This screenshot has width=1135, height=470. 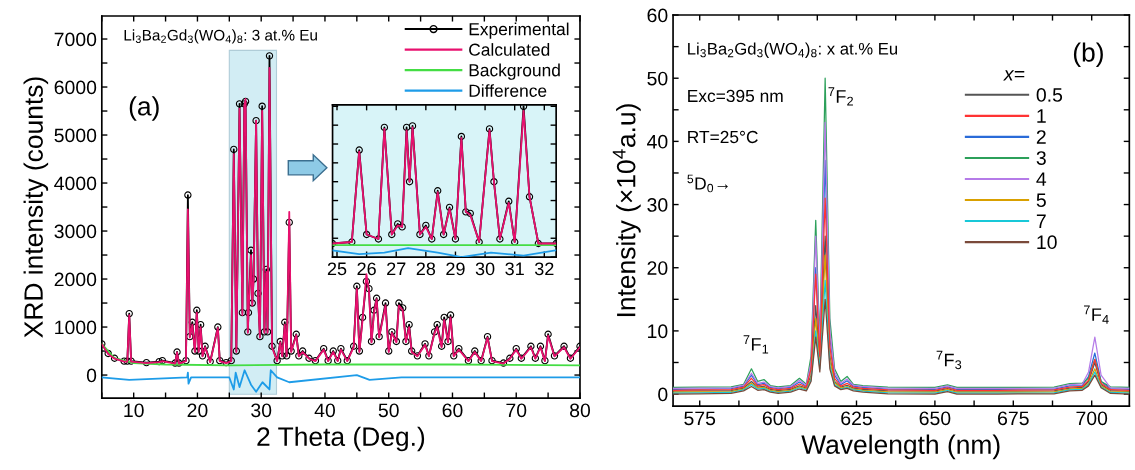 I want to click on text: Li$_{3}$Ba$_{2}$Gd$_{3}$(WO$_{4}$)$_{8}$: 3 at.% Eu, so click(x=220, y=36).